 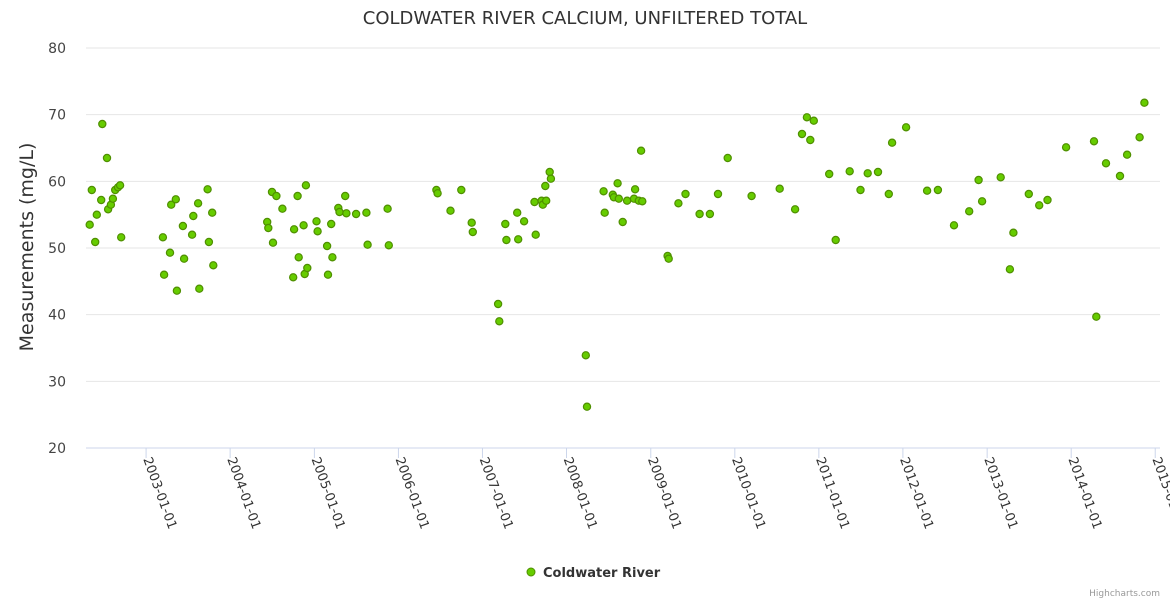 I want to click on legend: Coldwater River, so click(x=593, y=573).